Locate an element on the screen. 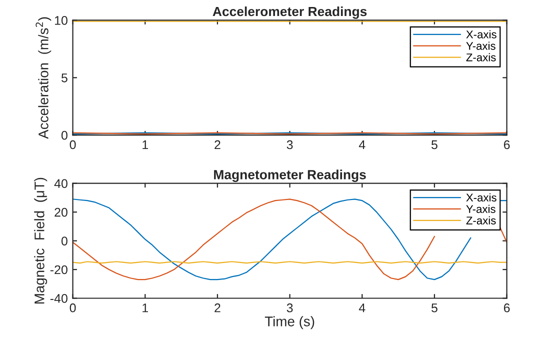 This screenshot has width=560, height=337. chart-title: Magnetometer Readings is located at coordinates (290, 176).